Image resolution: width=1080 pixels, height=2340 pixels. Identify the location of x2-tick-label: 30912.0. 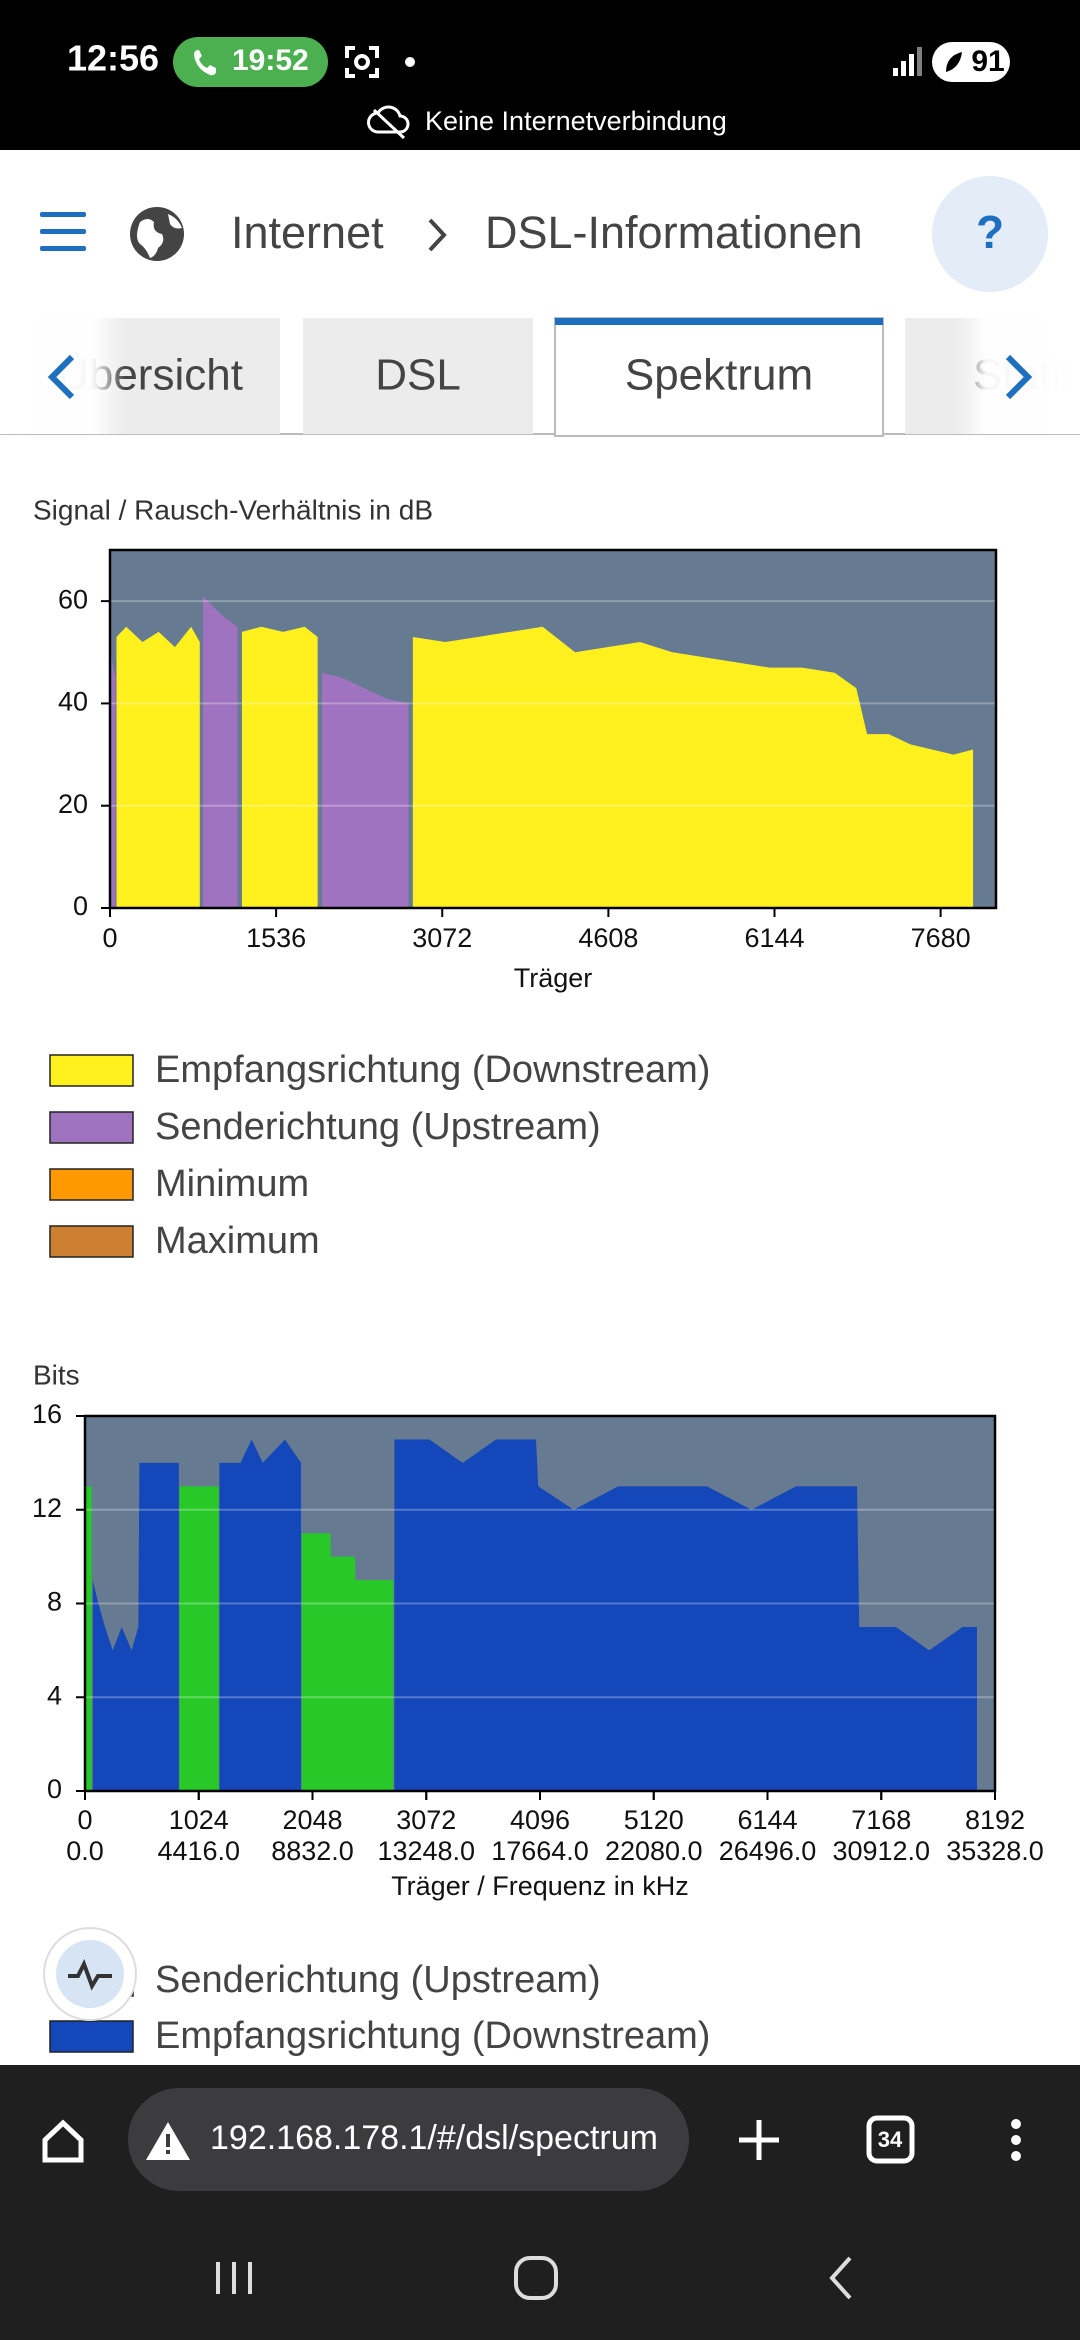
(881, 1851).